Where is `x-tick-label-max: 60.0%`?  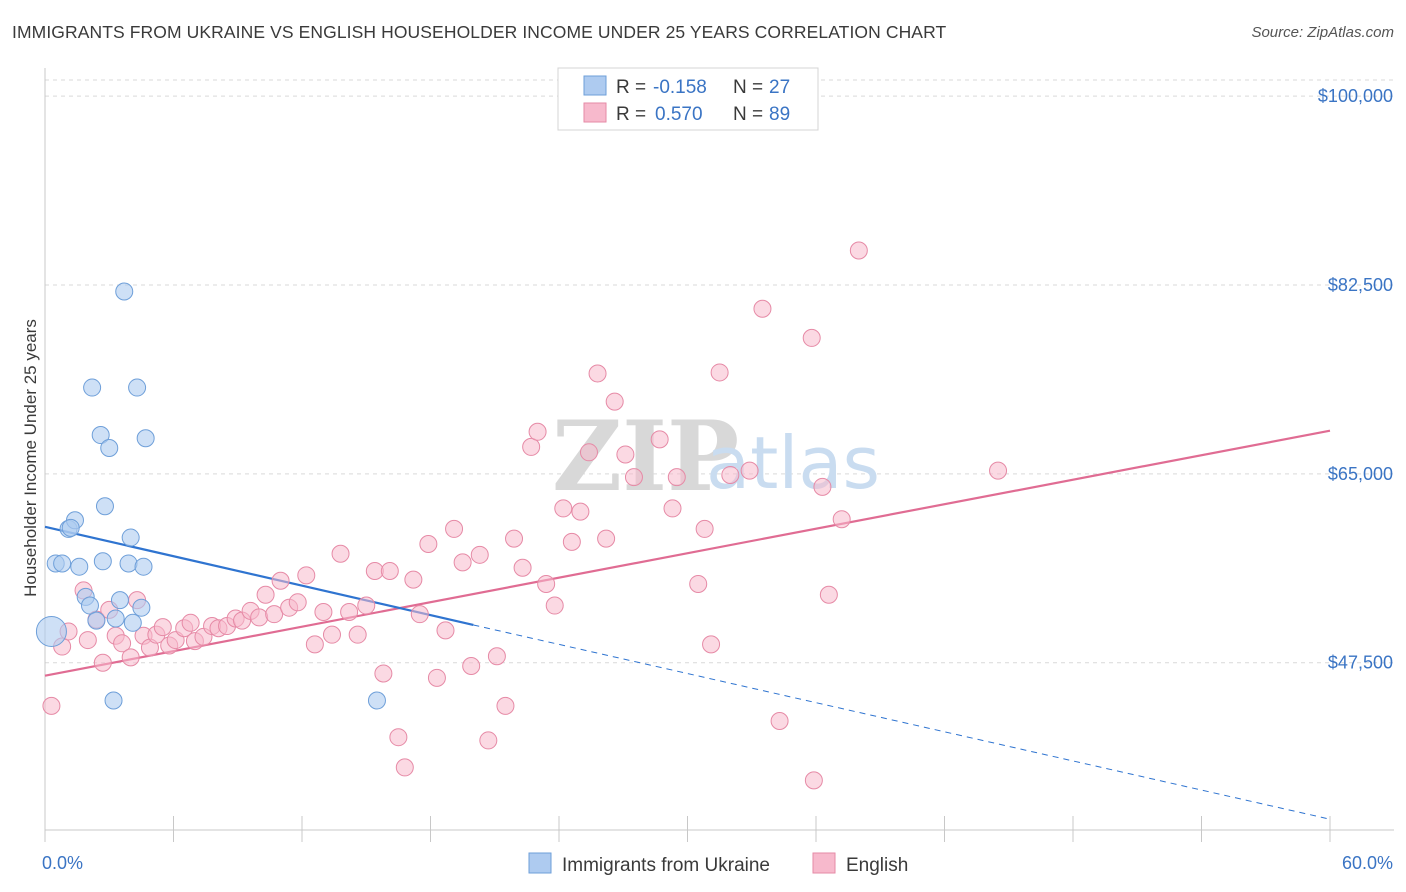
x-tick-label-max: 60.0% is located at coordinates (1367, 863).